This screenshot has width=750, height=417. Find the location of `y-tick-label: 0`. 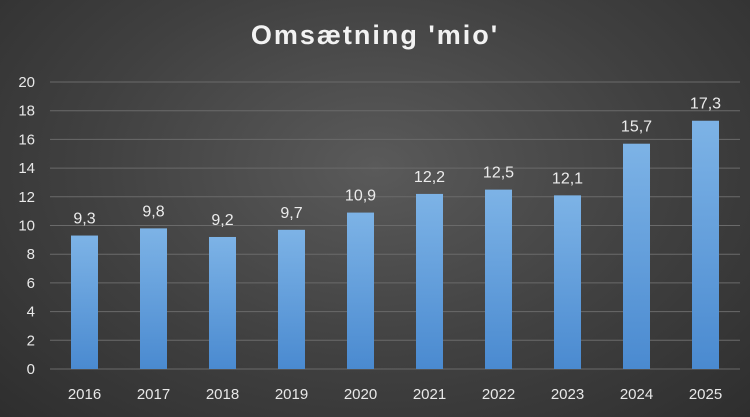

y-tick-label: 0 is located at coordinates (31, 369).